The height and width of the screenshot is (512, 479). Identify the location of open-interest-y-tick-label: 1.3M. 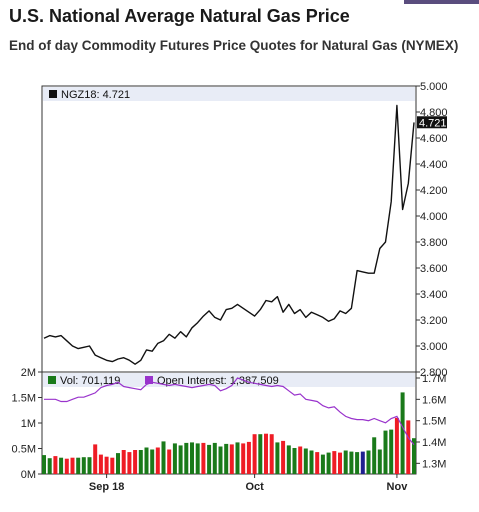
(434, 464).